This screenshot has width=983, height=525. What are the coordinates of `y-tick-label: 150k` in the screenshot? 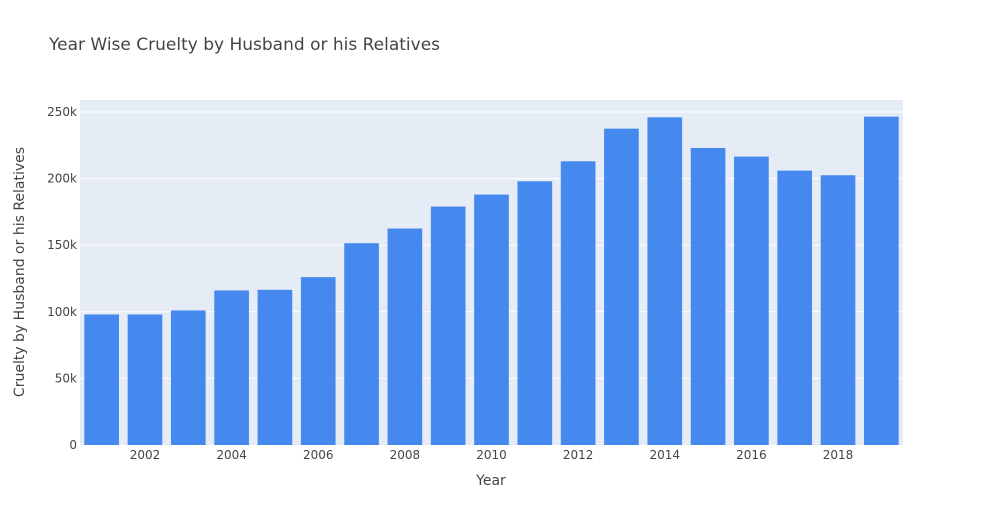 It's located at (62, 245).